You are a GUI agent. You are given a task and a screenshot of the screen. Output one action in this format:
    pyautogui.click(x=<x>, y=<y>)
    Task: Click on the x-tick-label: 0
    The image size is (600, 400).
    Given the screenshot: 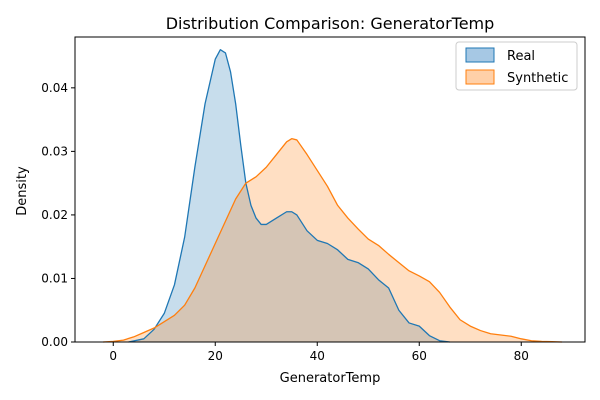 What is the action you would take?
    pyautogui.click(x=113, y=356)
    